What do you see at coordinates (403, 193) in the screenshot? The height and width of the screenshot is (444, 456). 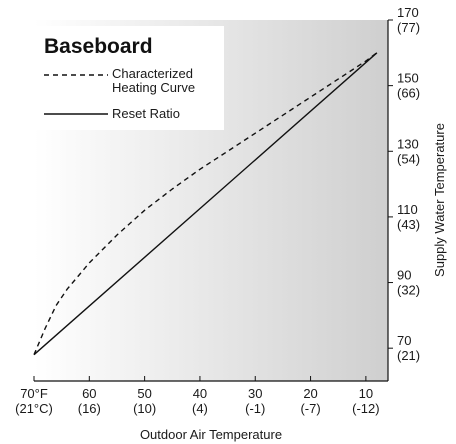 I see `y-axis: 70(21) 90(32) 110(43) 130(54) 150(66) 170(77)` at bounding box center [403, 193].